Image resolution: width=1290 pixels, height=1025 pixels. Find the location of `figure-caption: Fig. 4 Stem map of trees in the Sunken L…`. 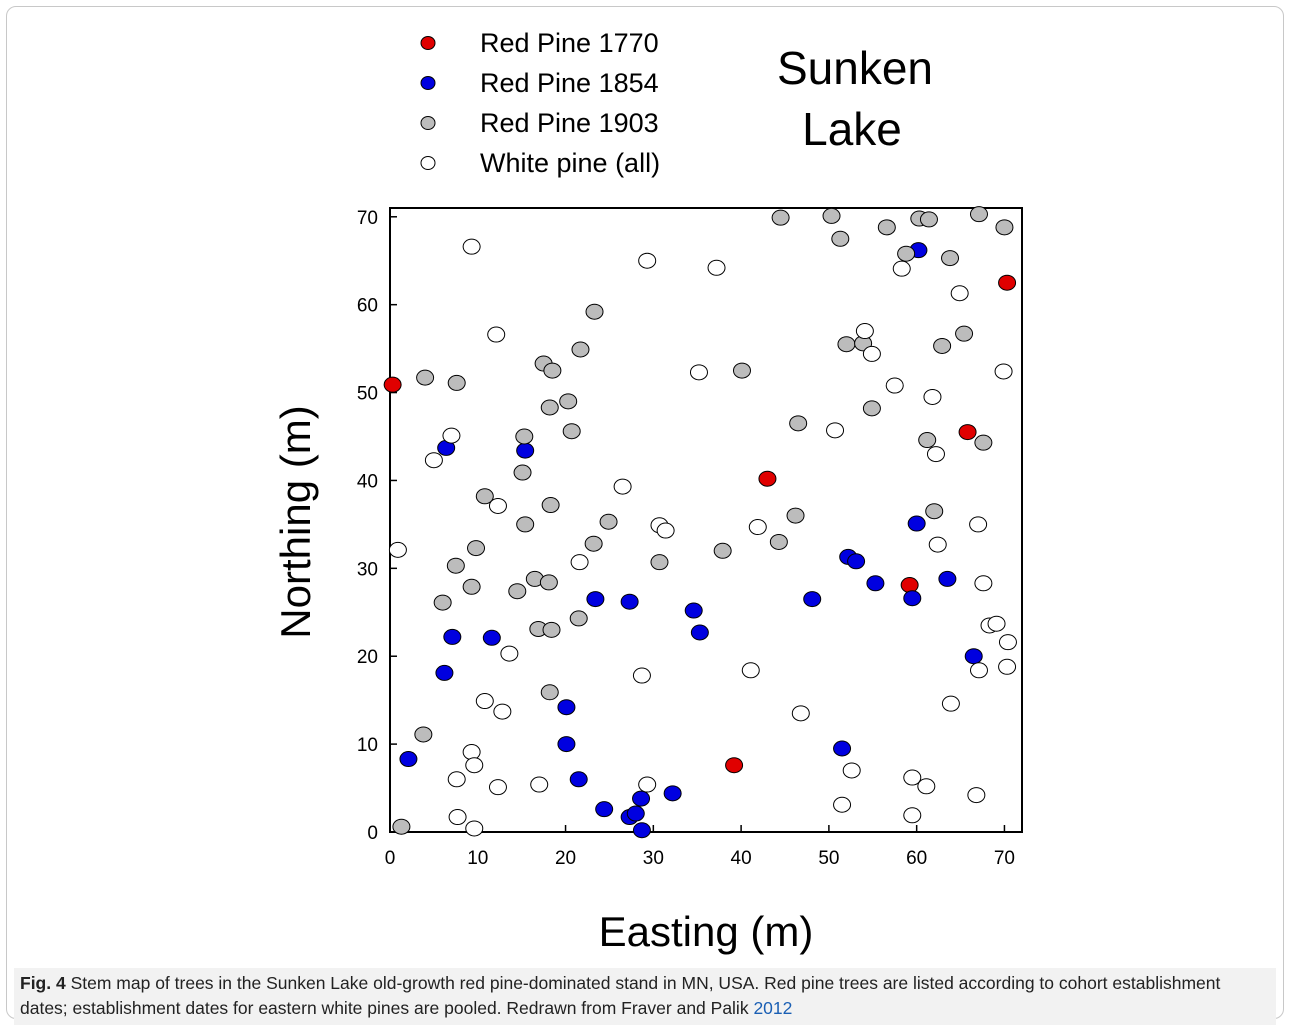

figure-caption: Fig. 4 Stem map of trees in the Sunken L… is located at coordinates (645, 996).